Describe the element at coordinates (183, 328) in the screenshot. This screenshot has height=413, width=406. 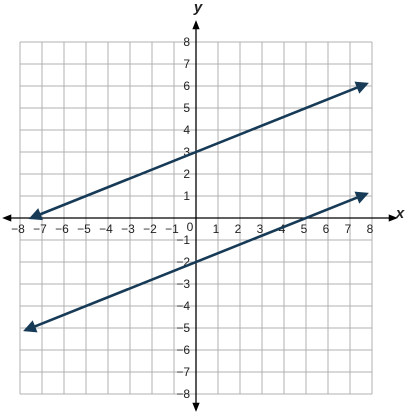
I see `y-tick-label: −5` at that location.